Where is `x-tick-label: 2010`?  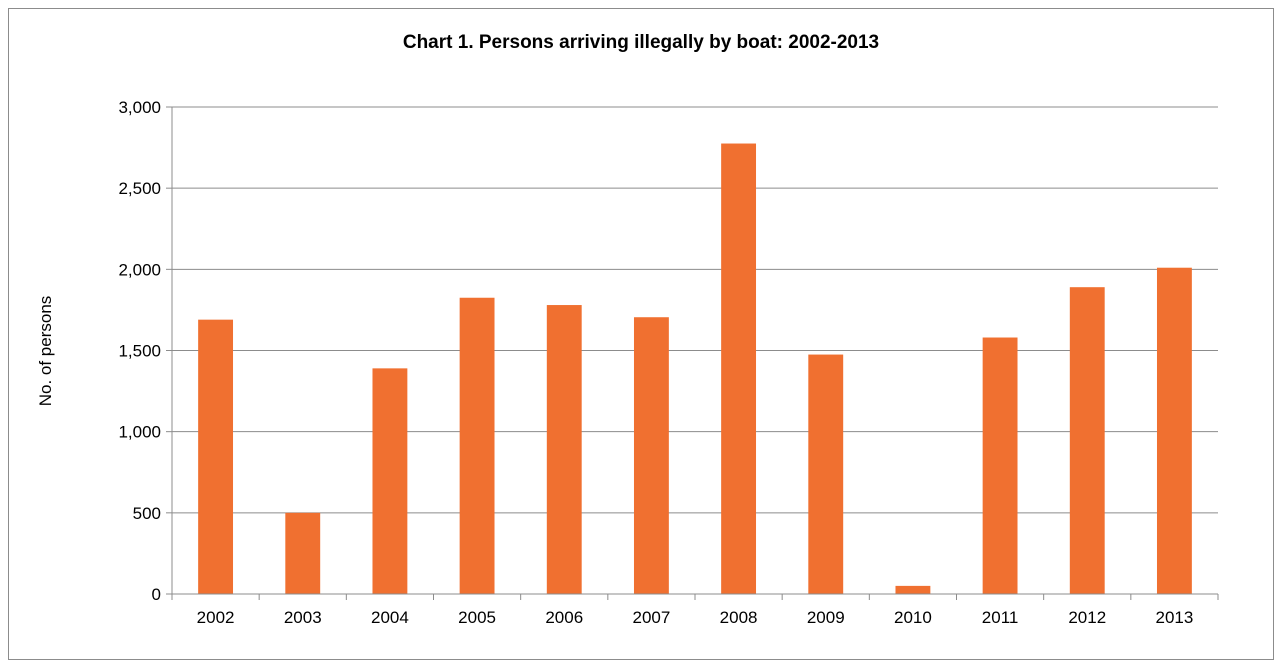
x-tick-label: 2010 is located at coordinates (913, 617).